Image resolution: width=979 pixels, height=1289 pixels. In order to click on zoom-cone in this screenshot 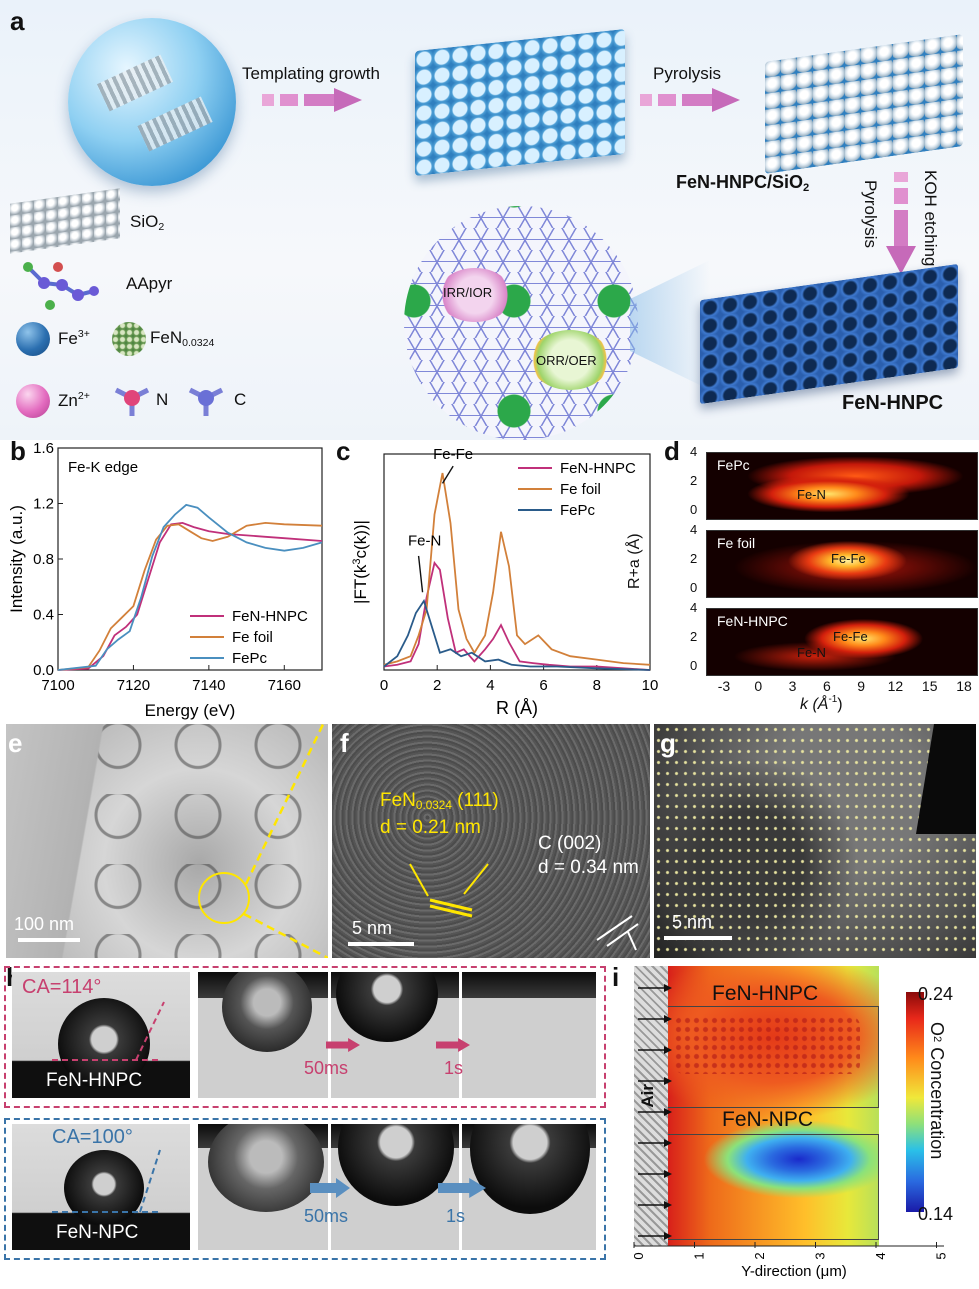, I will do `click(670, 325)`.